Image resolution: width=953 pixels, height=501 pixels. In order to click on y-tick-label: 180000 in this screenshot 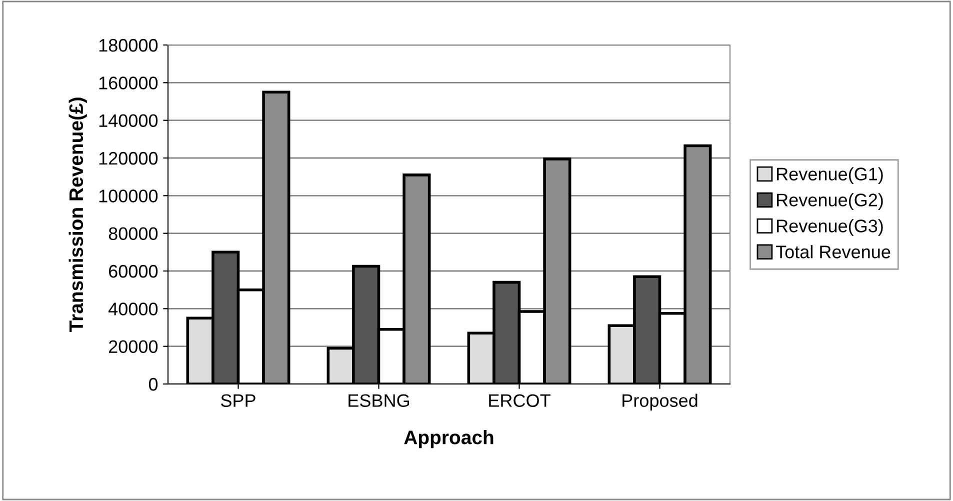, I will do `click(128, 45)`.